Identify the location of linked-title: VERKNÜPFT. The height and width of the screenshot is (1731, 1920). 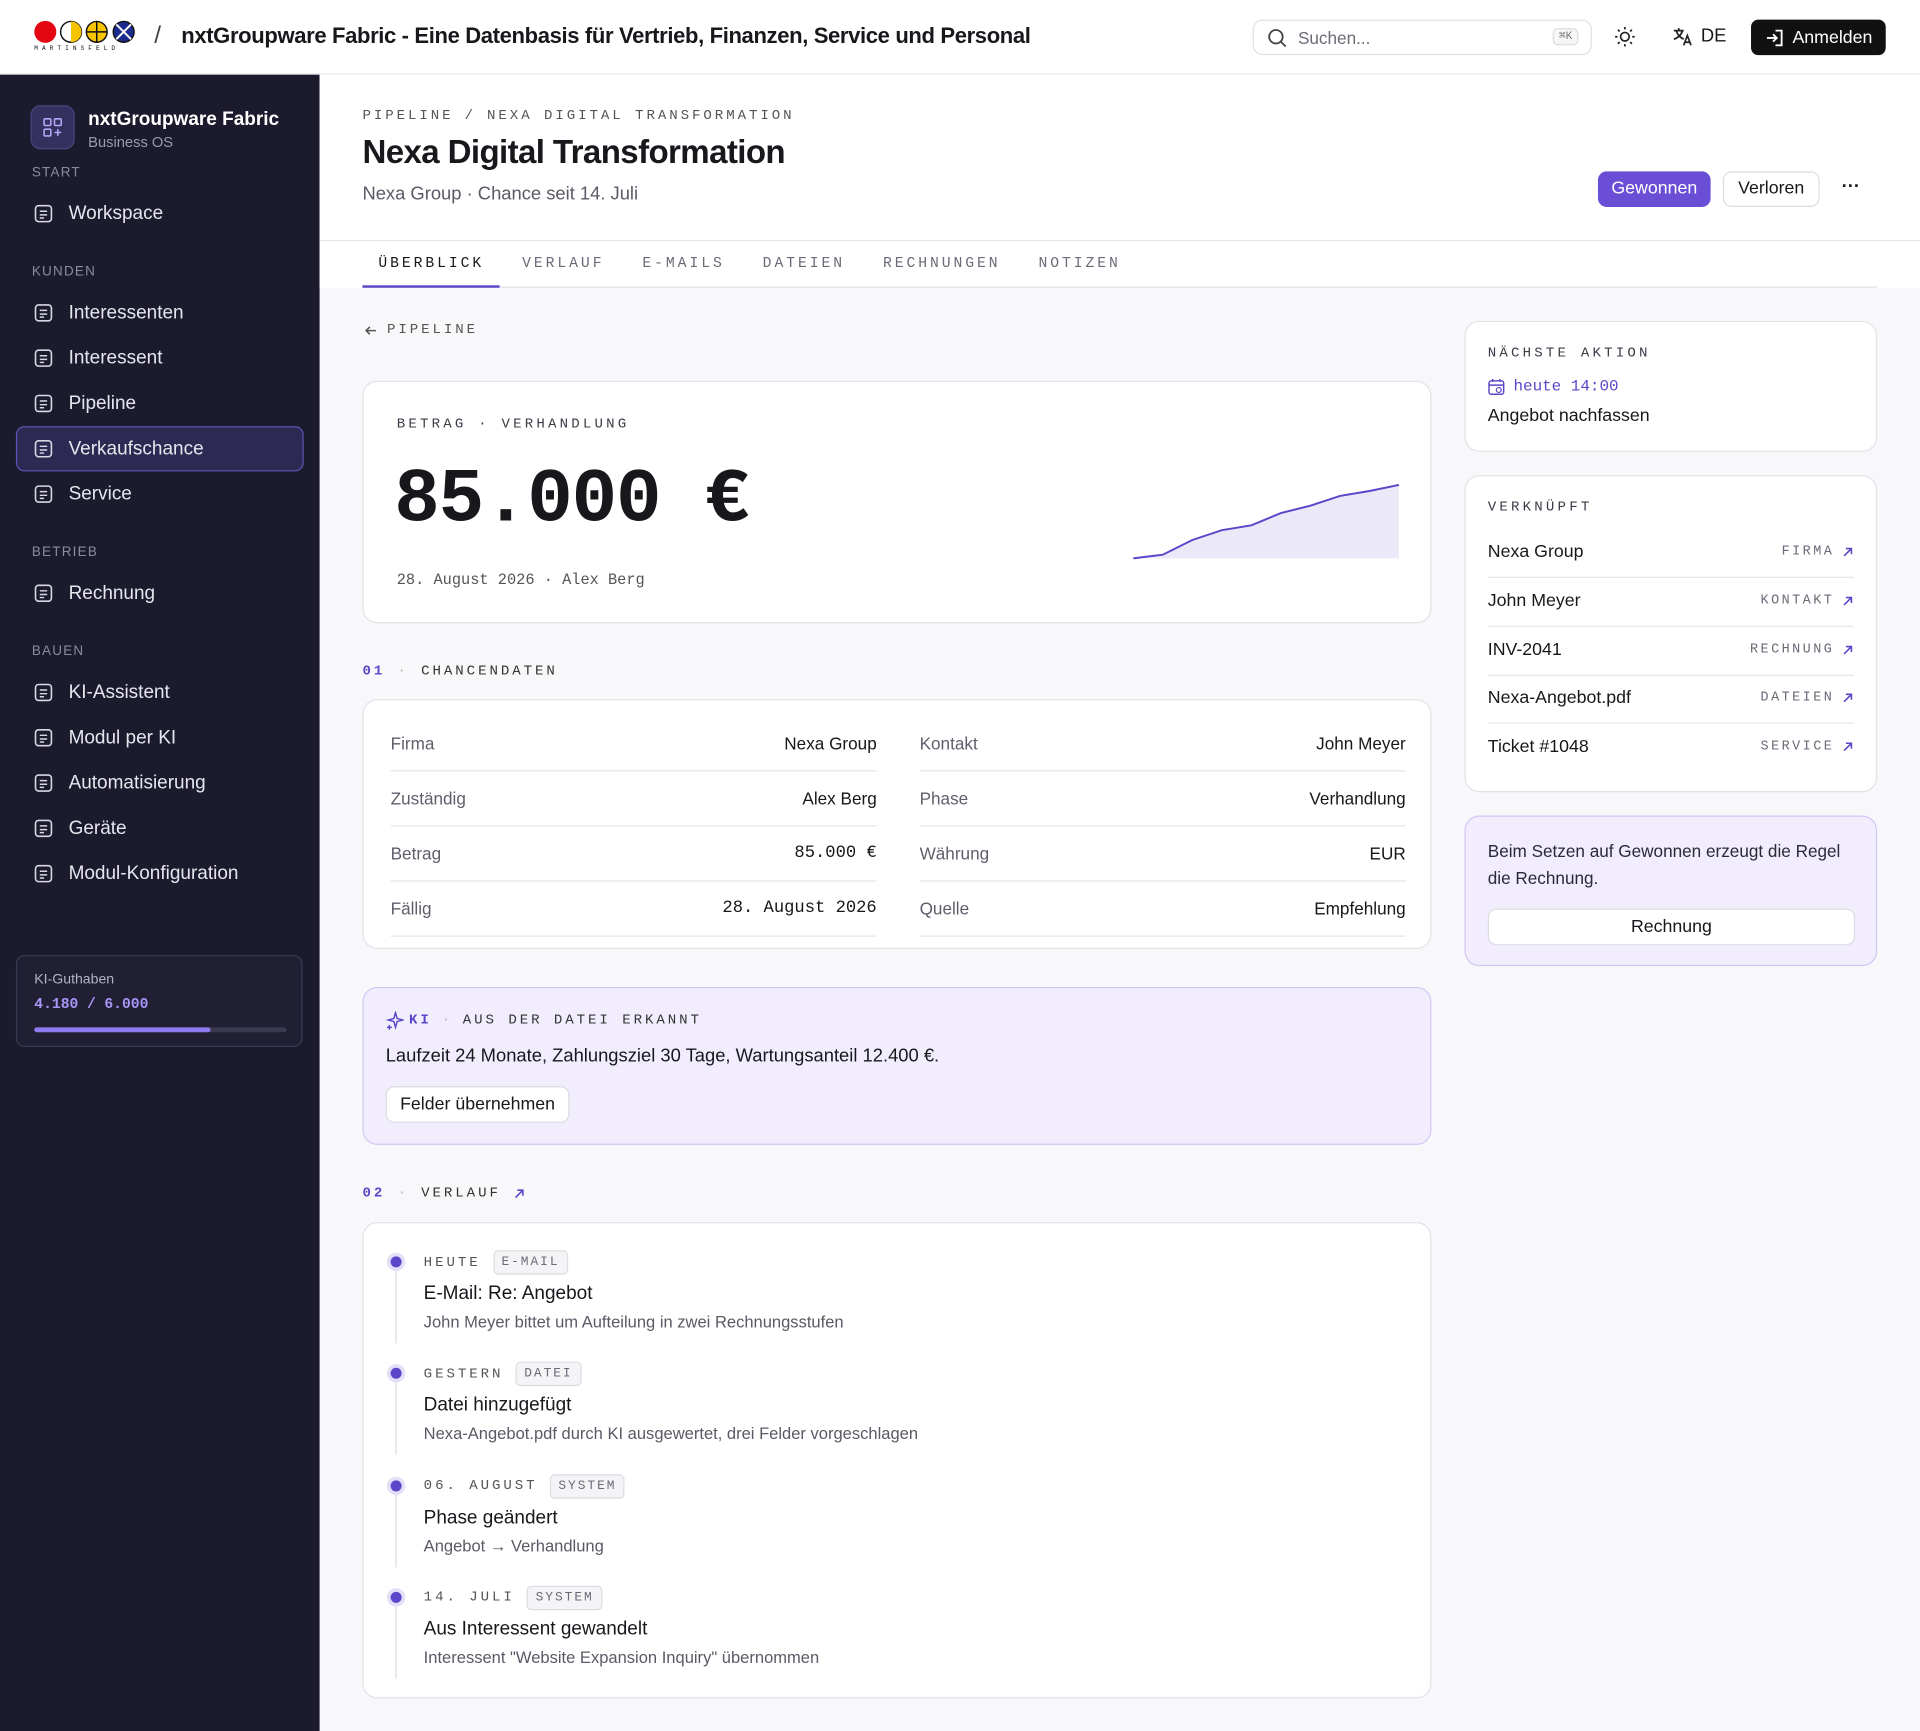
(1540, 507).